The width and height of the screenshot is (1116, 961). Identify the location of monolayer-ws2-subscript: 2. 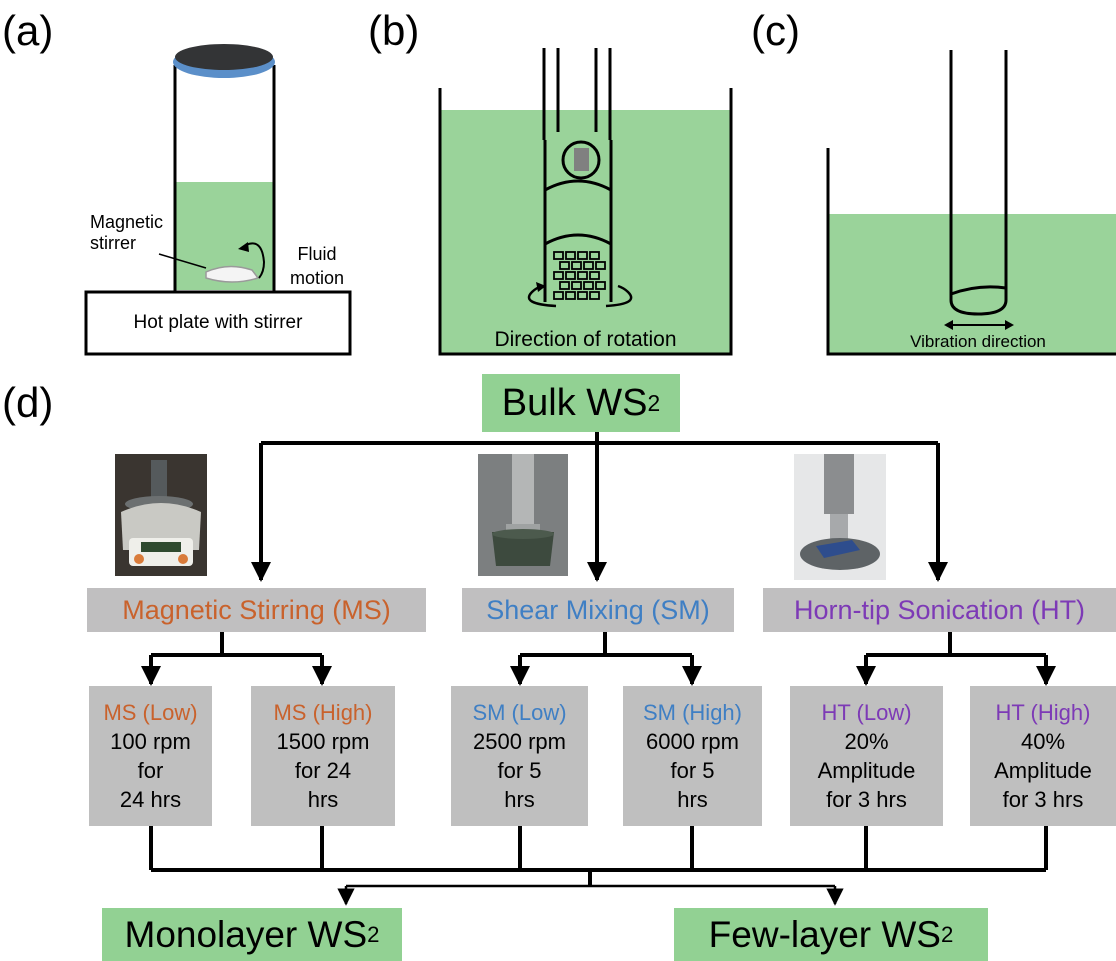
(373, 934).